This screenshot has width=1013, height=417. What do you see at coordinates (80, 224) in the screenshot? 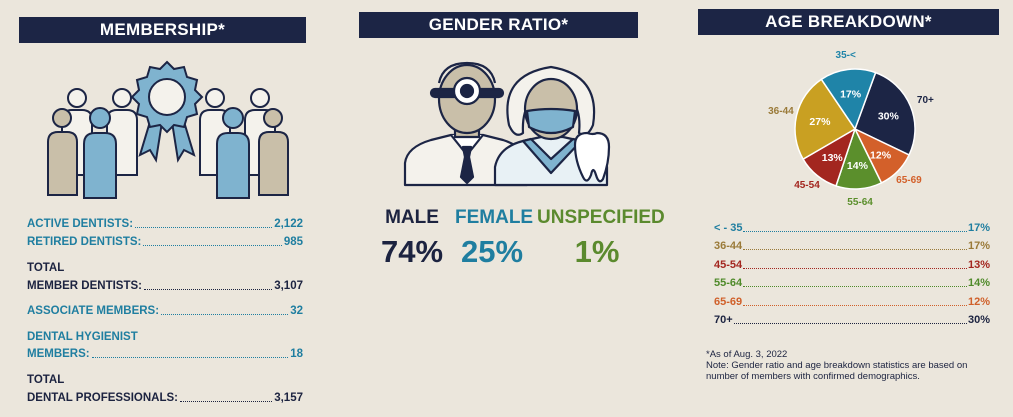
I see `active-dentists-label: ACTIVE DENTISTS:` at bounding box center [80, 224].